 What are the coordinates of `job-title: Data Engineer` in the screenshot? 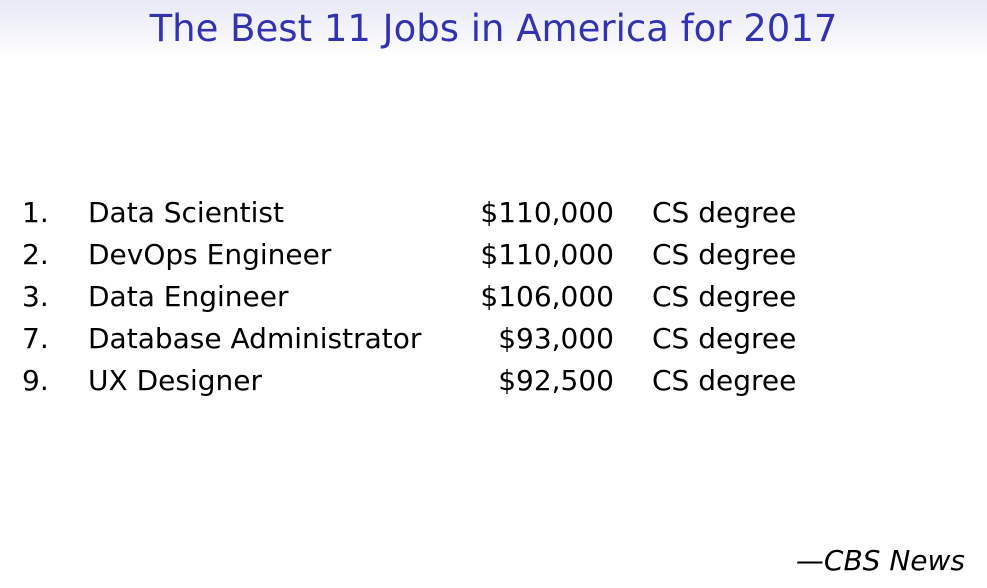 It's located at (188, 296).